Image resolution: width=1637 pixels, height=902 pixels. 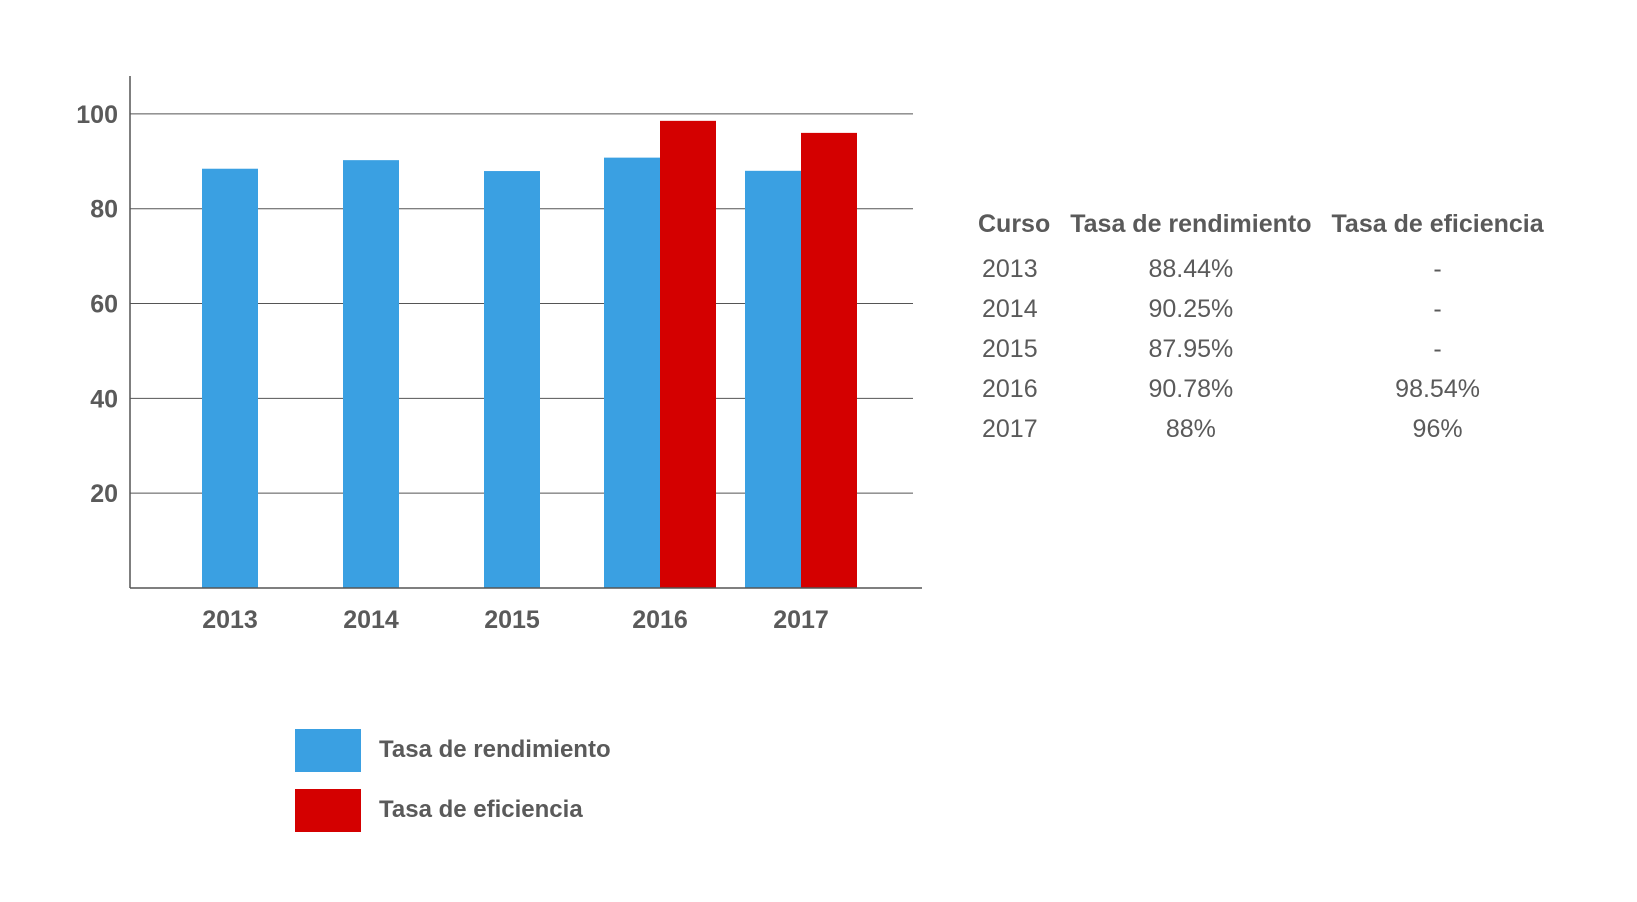 What do you see at coordinates (104, 210) in the screenshot?
I see `y-tick-label: 80` at bounding box center [104, 210].